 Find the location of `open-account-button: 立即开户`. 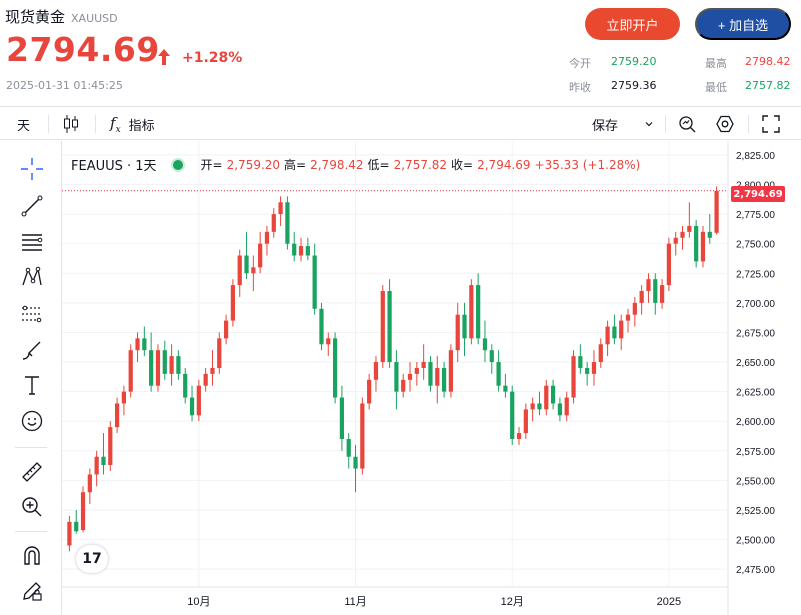

open-account-button: 立即开户 is located at coordinates (632, 24).